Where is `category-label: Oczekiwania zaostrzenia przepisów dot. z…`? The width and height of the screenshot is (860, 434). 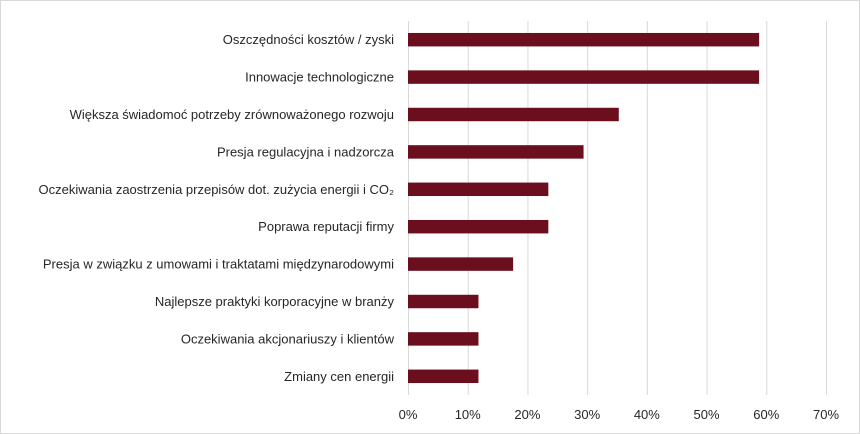 category-label: Oczekiwania zaostrzenia przepisów dot. z… is located at coordinates (216, 189).